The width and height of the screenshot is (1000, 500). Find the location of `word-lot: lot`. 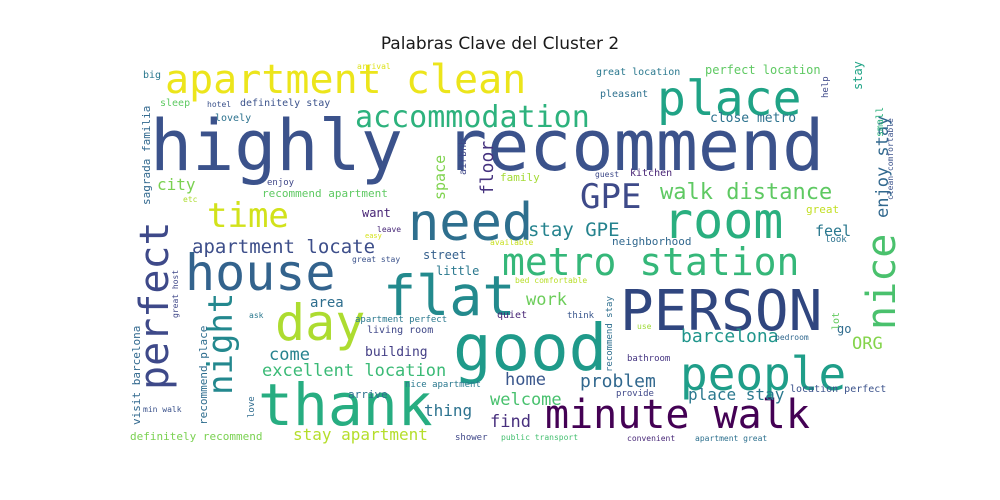

word-lot: lot is located at coordinates (836, 321).